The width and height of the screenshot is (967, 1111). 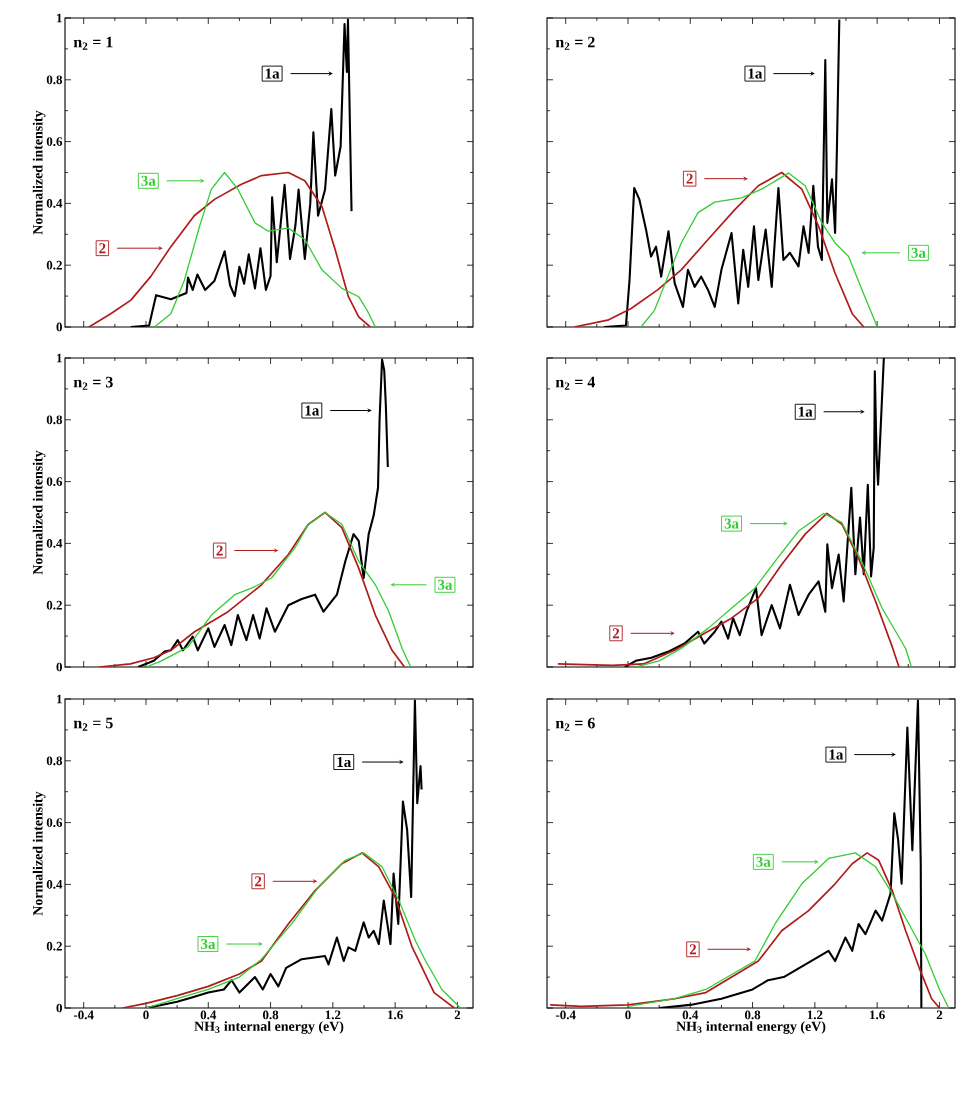 What do you see at coordinates (575, 724) in the screenshot?
I see `text: n$_{2}$ = 6` at bounding box center [575, 724].